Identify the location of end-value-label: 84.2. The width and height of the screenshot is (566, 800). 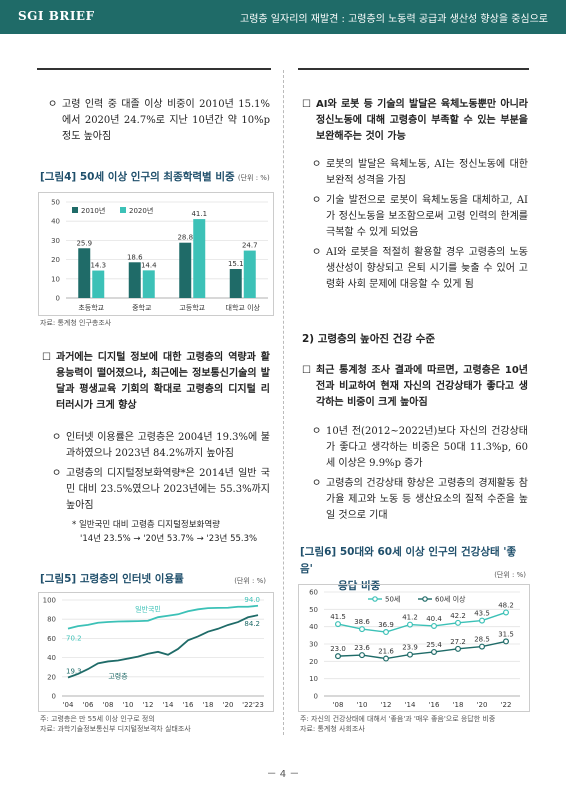
(252, 624).